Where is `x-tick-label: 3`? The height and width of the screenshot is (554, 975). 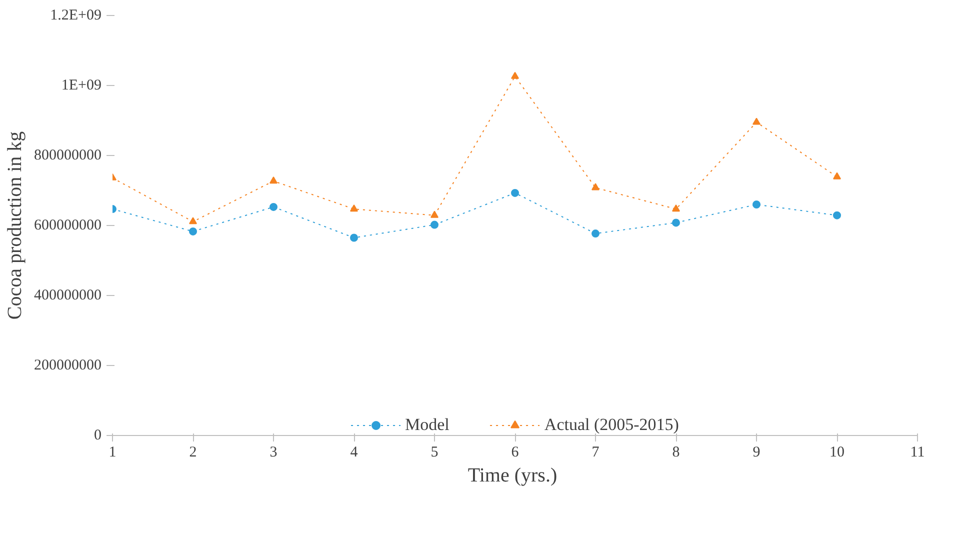
x-tick-label: 3 is located at coordinates (274, 452).